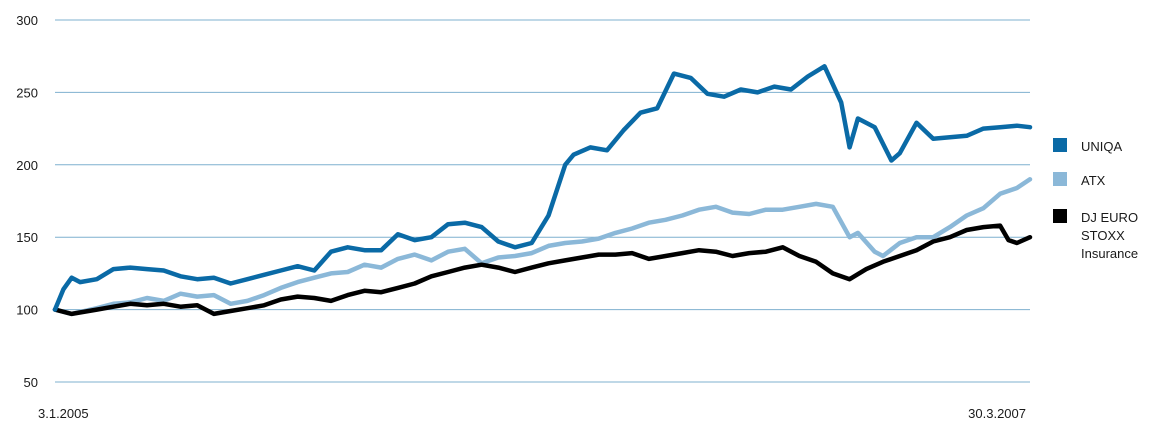 The width and height of the screenshot is (1151, 425). I want to click on y-tick-label: 50, so click(31, 382).